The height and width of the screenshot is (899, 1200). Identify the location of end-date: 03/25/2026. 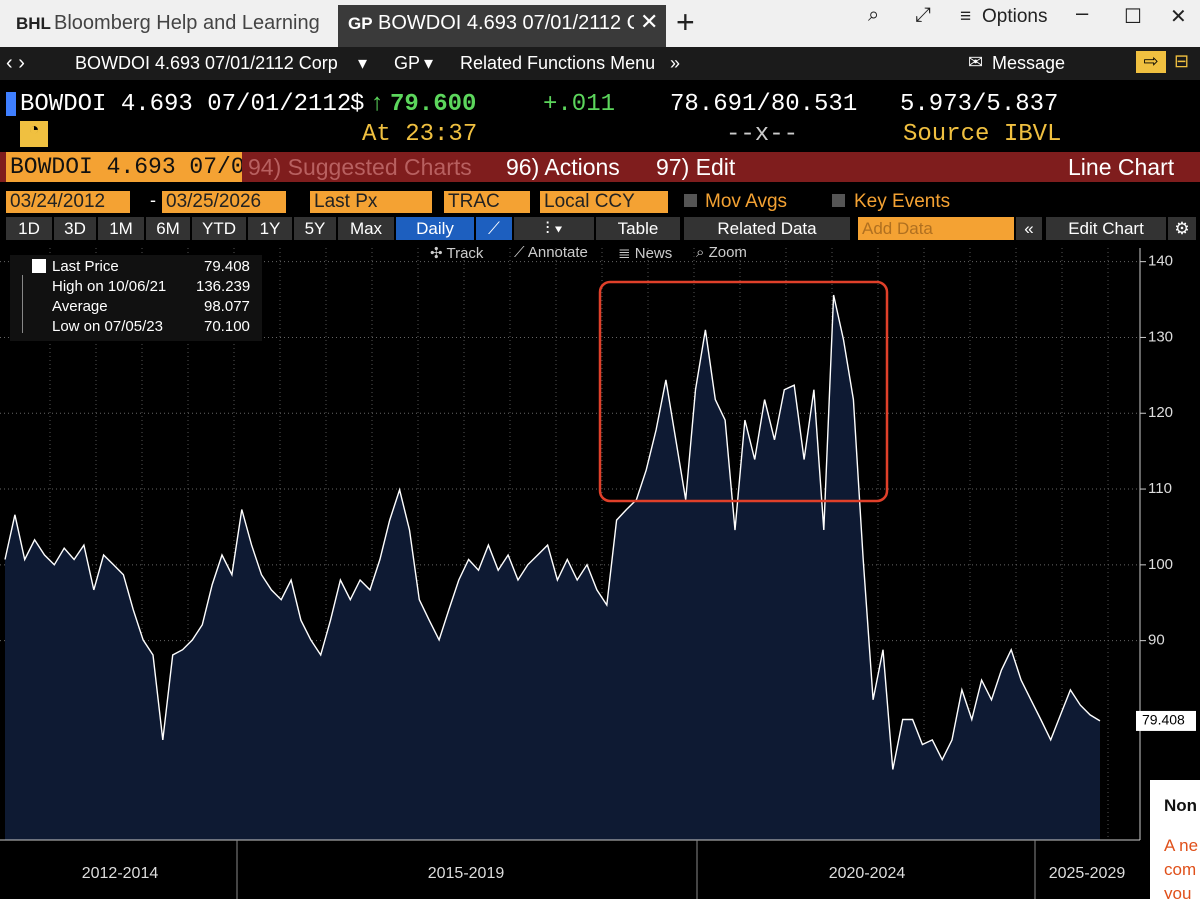
(224, 202).